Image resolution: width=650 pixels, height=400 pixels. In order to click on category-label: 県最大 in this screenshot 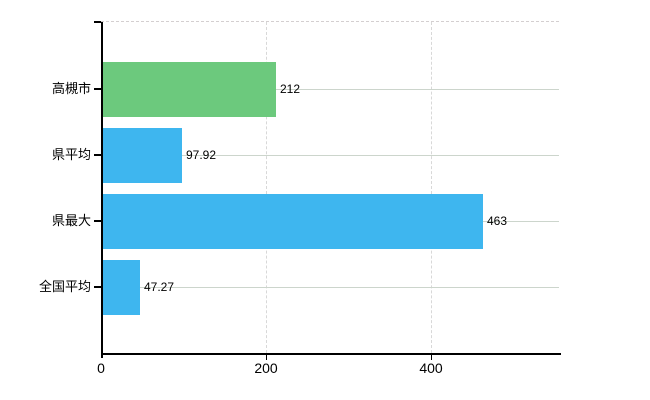, I will do `click(71, 220)`.